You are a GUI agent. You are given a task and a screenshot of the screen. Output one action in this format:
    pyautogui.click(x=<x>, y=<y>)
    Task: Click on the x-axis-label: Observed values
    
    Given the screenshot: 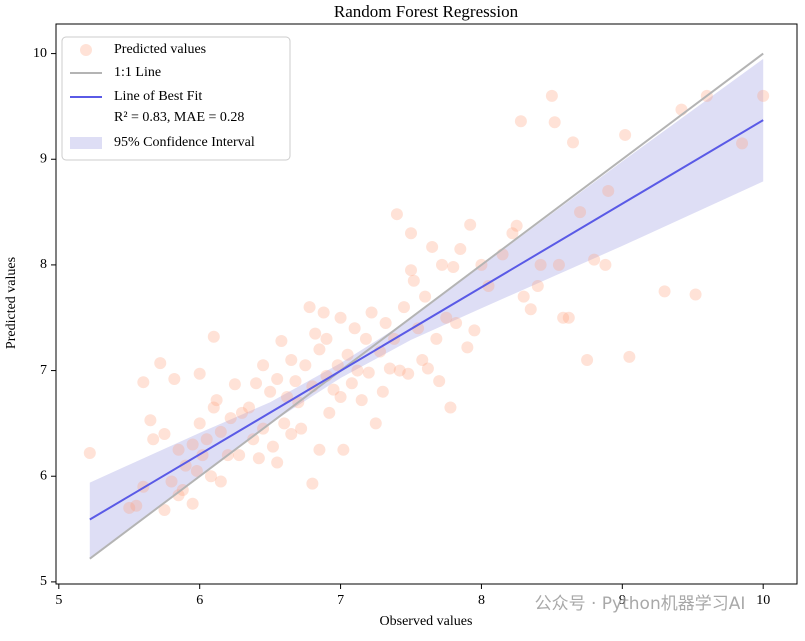 What is the action you would take?
    pyautogui.click(x=426, y=621)
    